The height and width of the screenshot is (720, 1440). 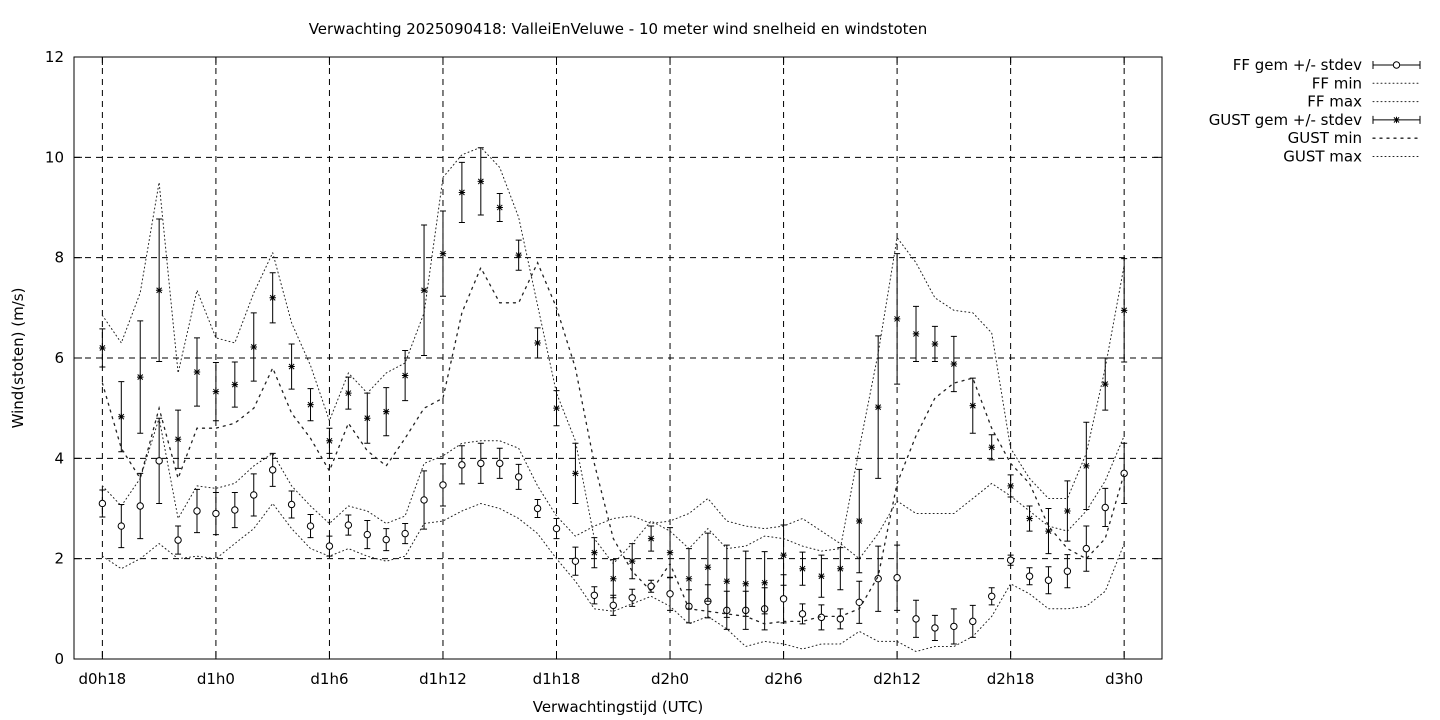 I want to click on x-tick-label: d1h0, so click(x=216, y=679).